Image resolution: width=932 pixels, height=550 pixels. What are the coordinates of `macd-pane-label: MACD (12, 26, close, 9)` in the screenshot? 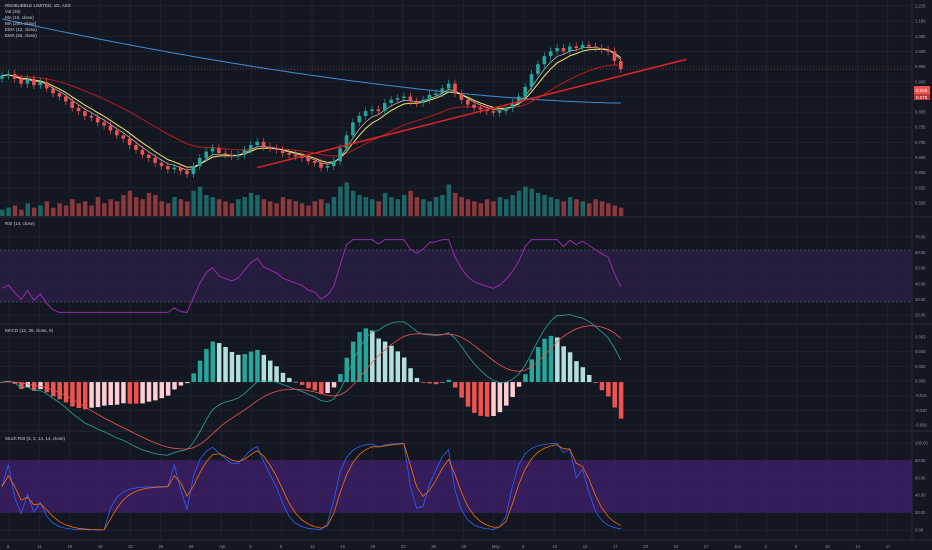 It's located at (29, 330).